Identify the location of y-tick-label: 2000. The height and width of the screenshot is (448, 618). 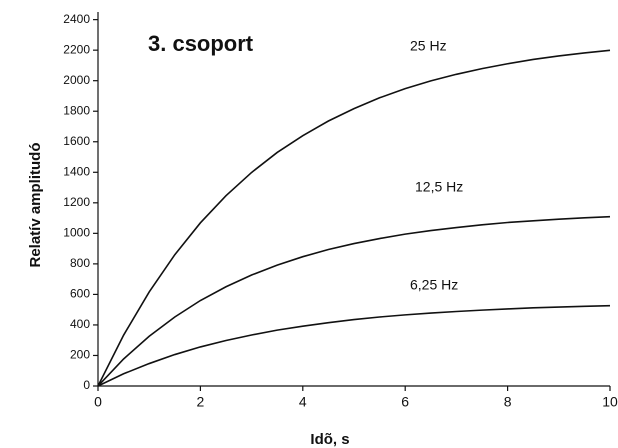
(76, 80).